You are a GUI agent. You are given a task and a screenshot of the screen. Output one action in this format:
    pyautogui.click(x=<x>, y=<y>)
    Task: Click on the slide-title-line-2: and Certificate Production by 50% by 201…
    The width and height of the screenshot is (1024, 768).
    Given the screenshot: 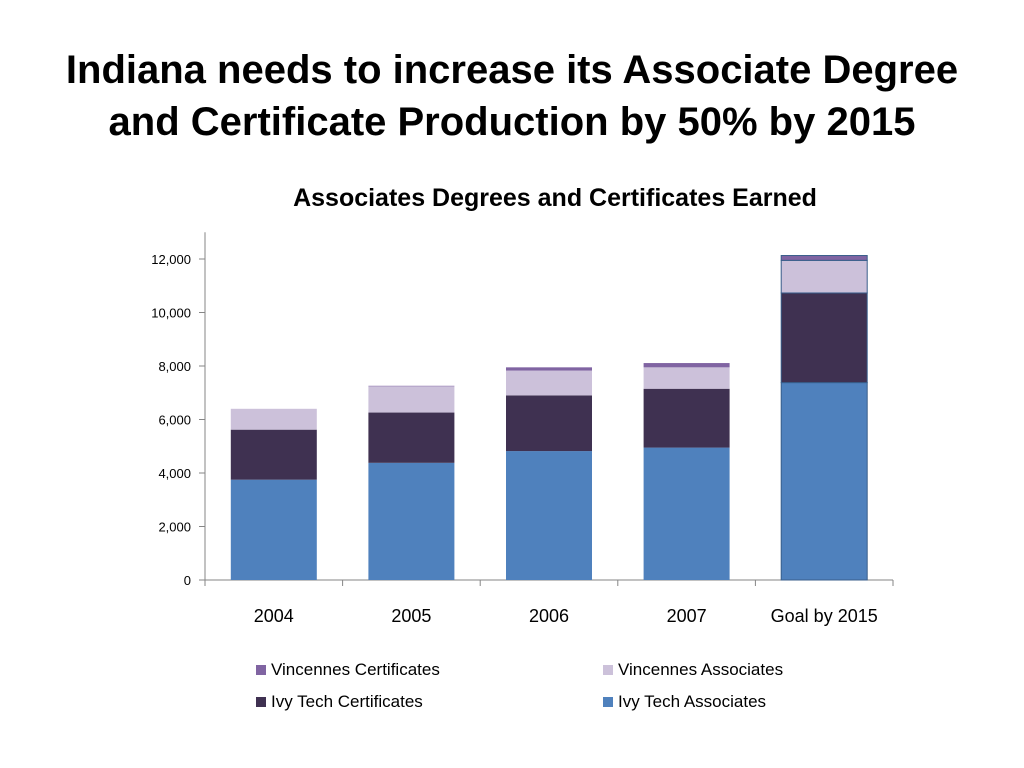 What is the action you would take?
    pyautogui.click(x=512, y=122)
    